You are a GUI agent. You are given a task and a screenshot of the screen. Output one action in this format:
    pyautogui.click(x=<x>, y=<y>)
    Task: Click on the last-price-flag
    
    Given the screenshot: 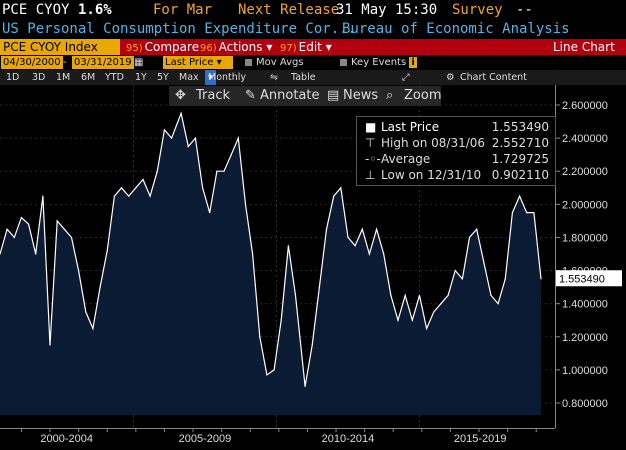 What is the action you would take?
    pyautogui.click(x=589, y=278)
    